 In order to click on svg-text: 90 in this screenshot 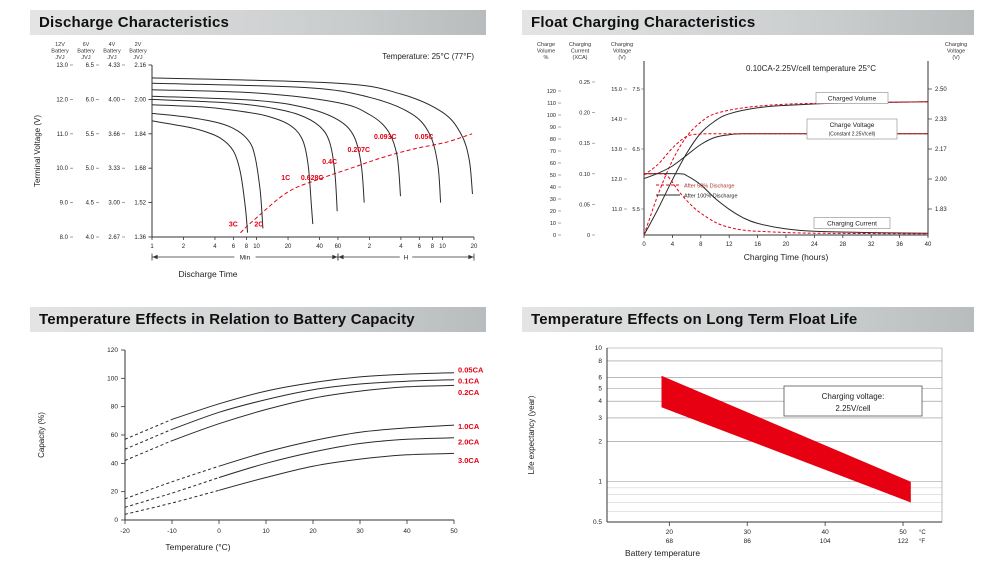, I will do `click(553, 128)`.